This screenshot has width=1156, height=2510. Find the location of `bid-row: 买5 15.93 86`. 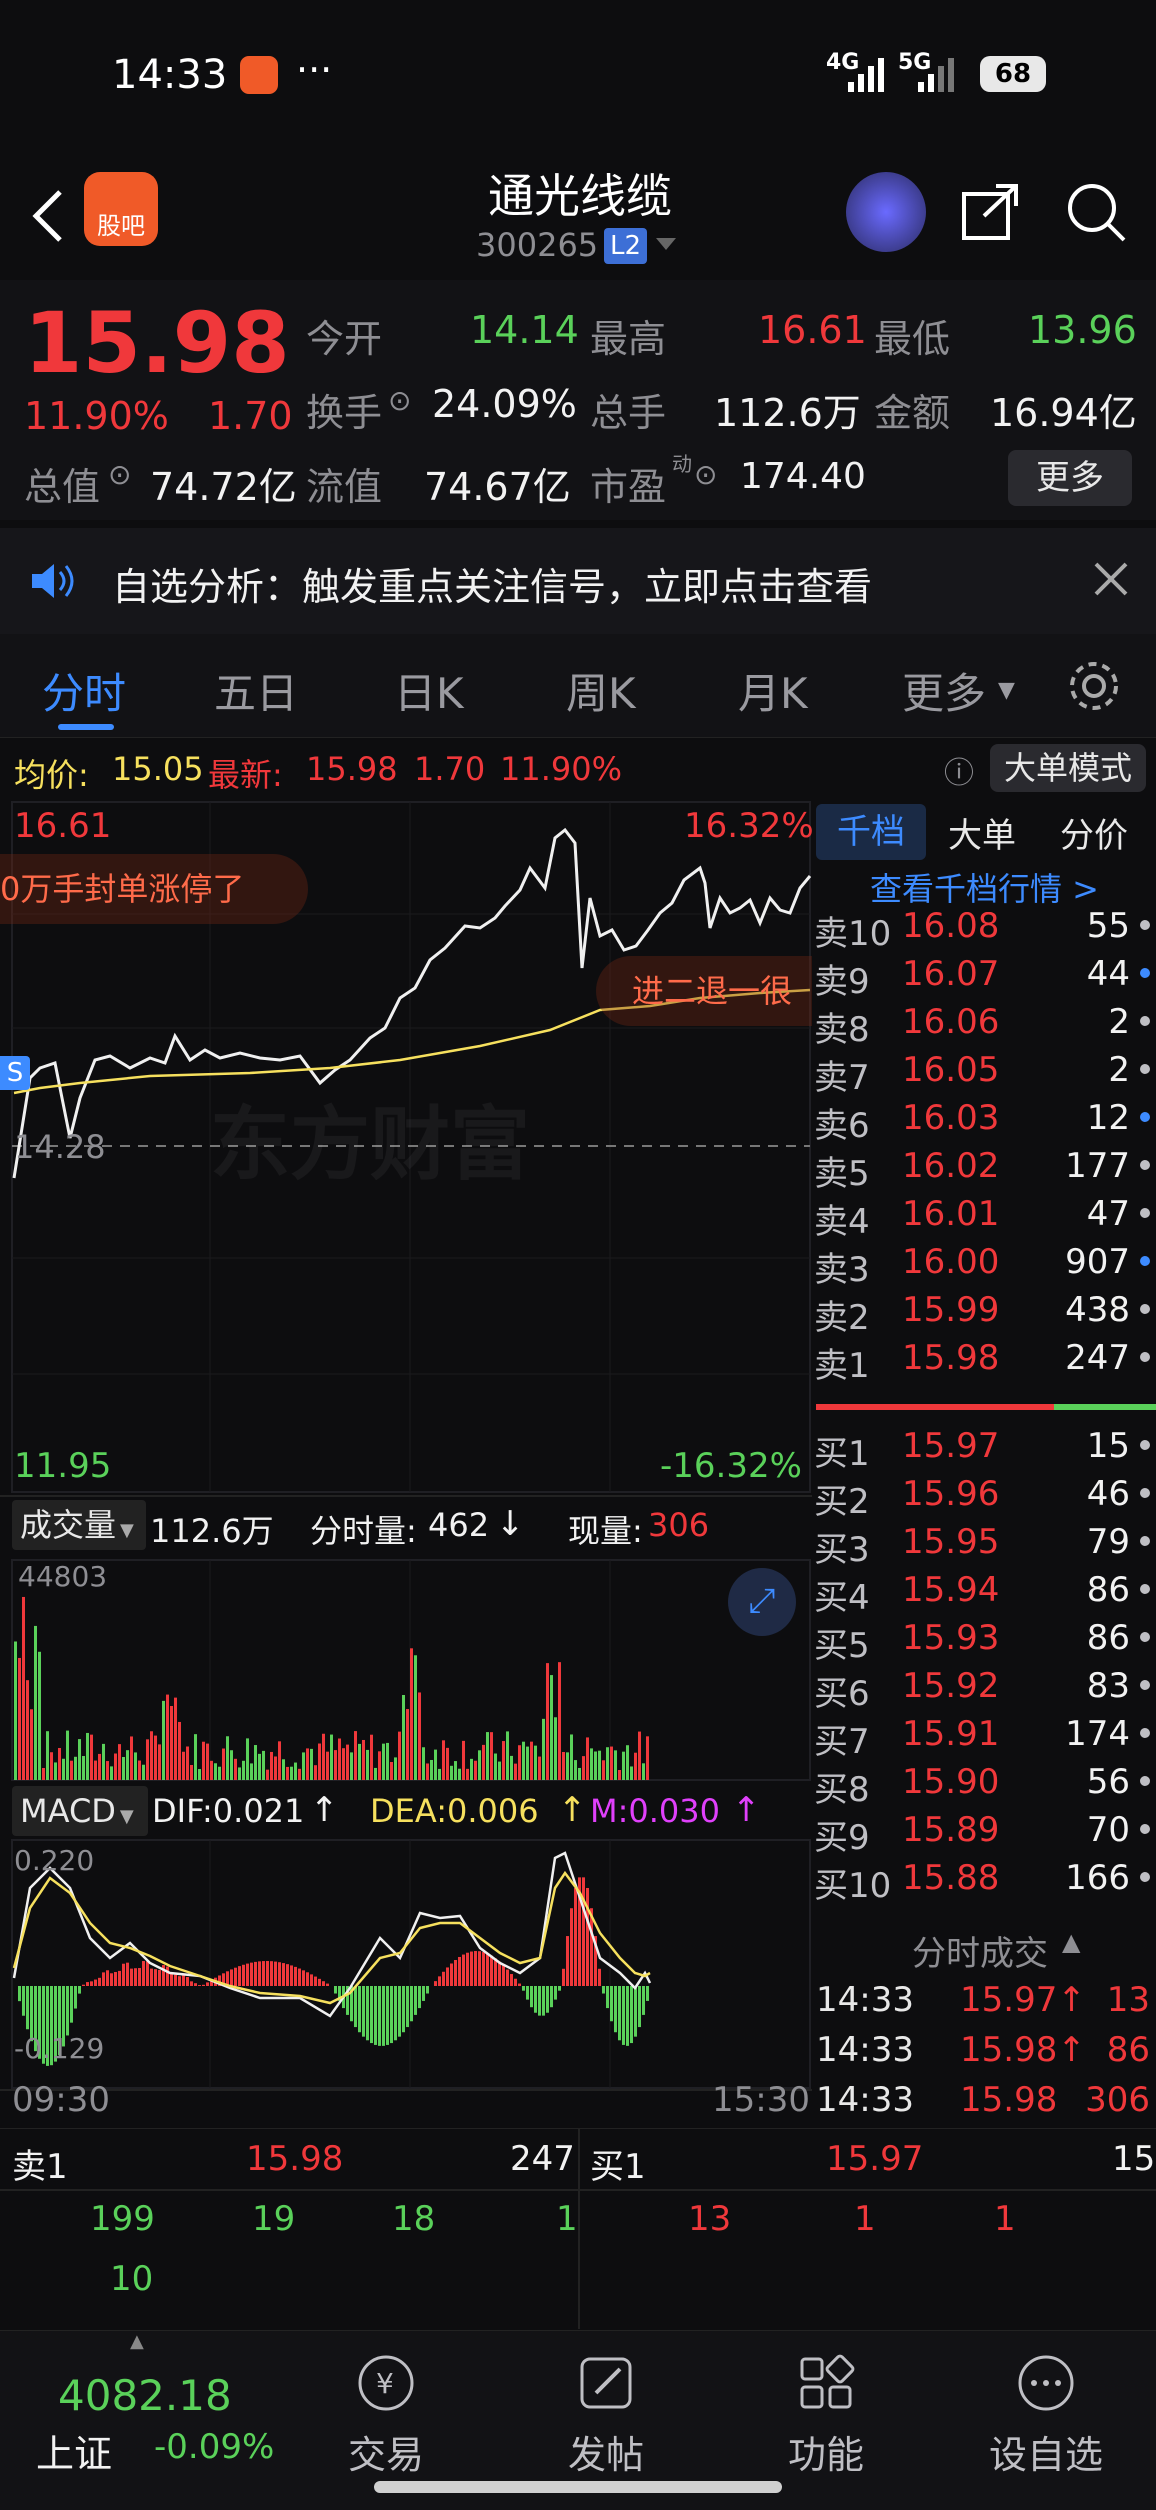

bid-row: 买5 15.93 86 is located at coordinates (984, 1640).